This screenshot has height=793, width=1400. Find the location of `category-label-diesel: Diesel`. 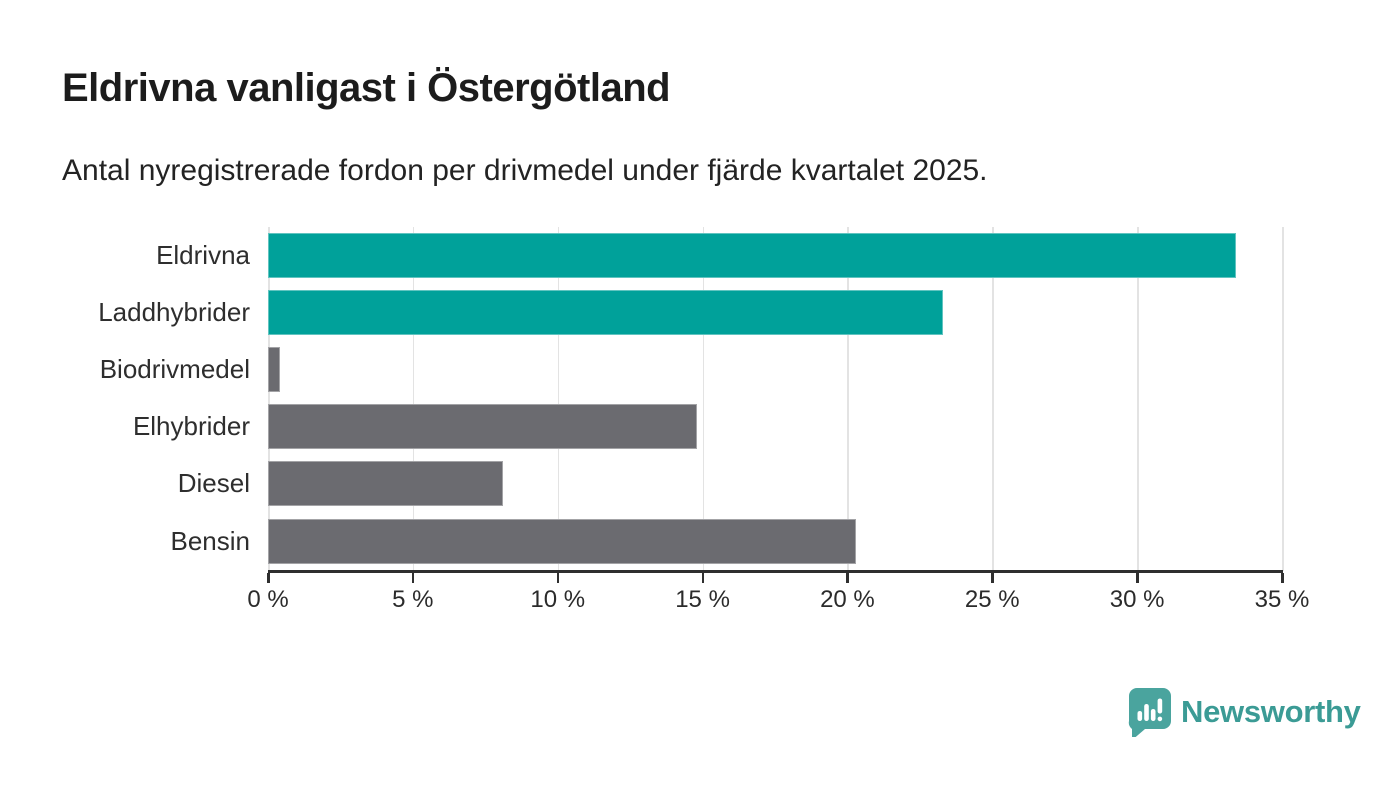

category-label-diesel: Diesel is located at coordinates (213, 483).